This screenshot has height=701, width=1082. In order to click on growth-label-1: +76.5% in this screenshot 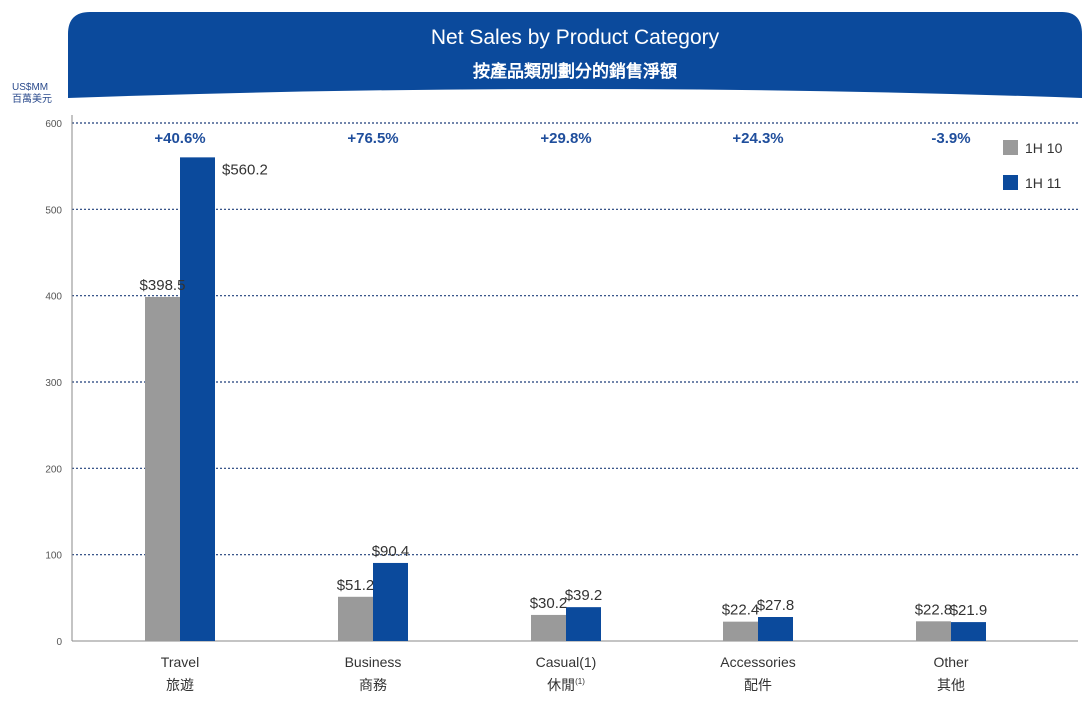, I will do `click(372, 138)`.